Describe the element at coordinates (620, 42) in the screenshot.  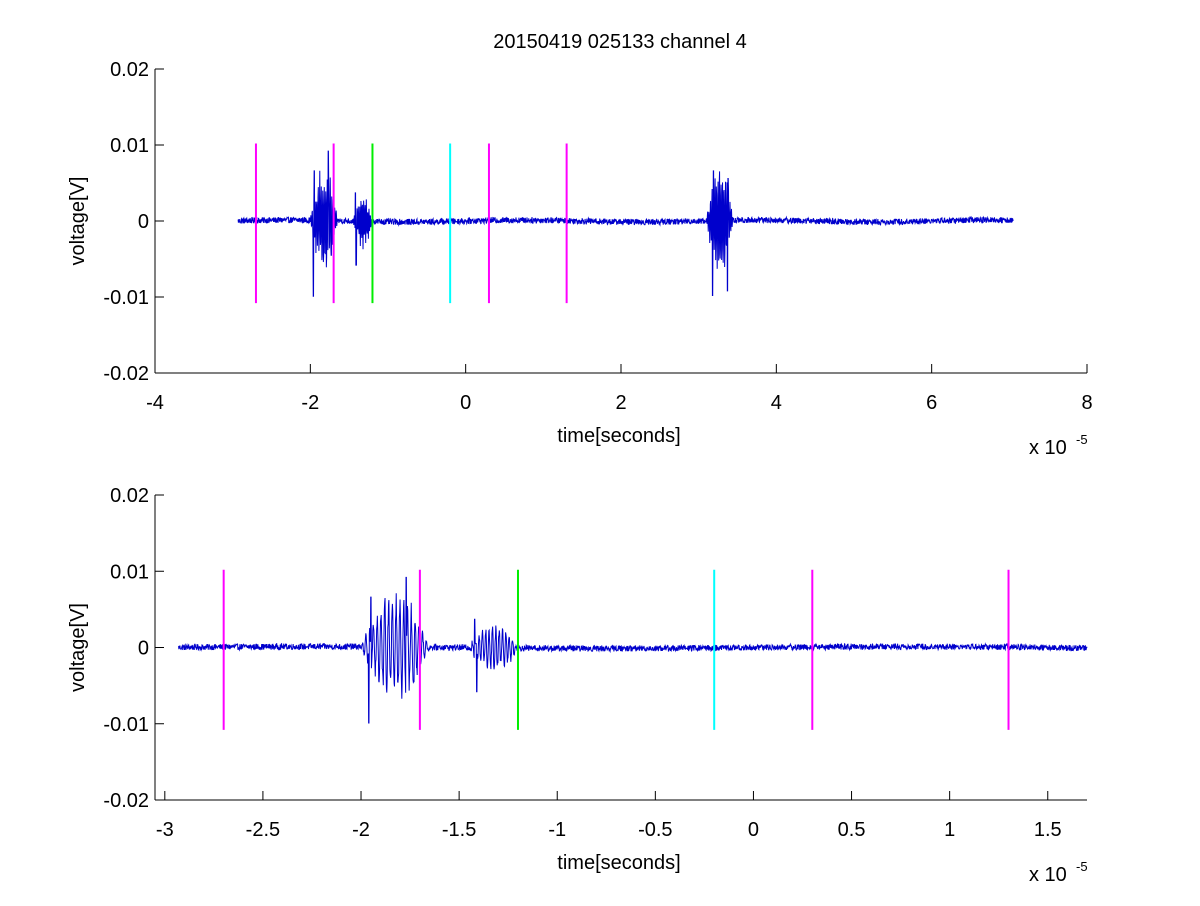
I see `figure-title: 20150419 025133 channel 4` at that location.